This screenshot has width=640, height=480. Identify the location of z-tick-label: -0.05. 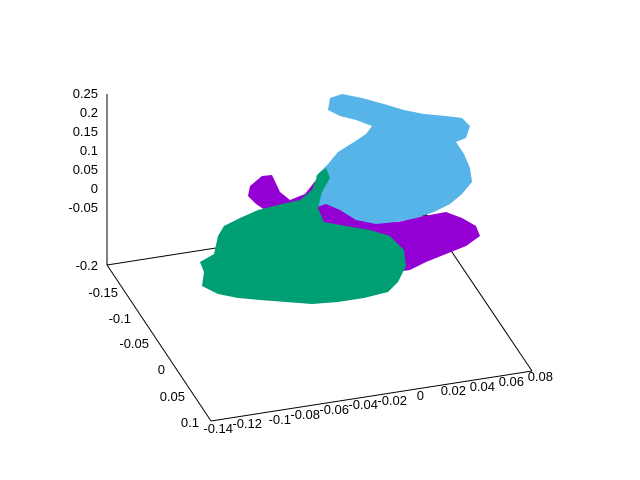
(83, 207).